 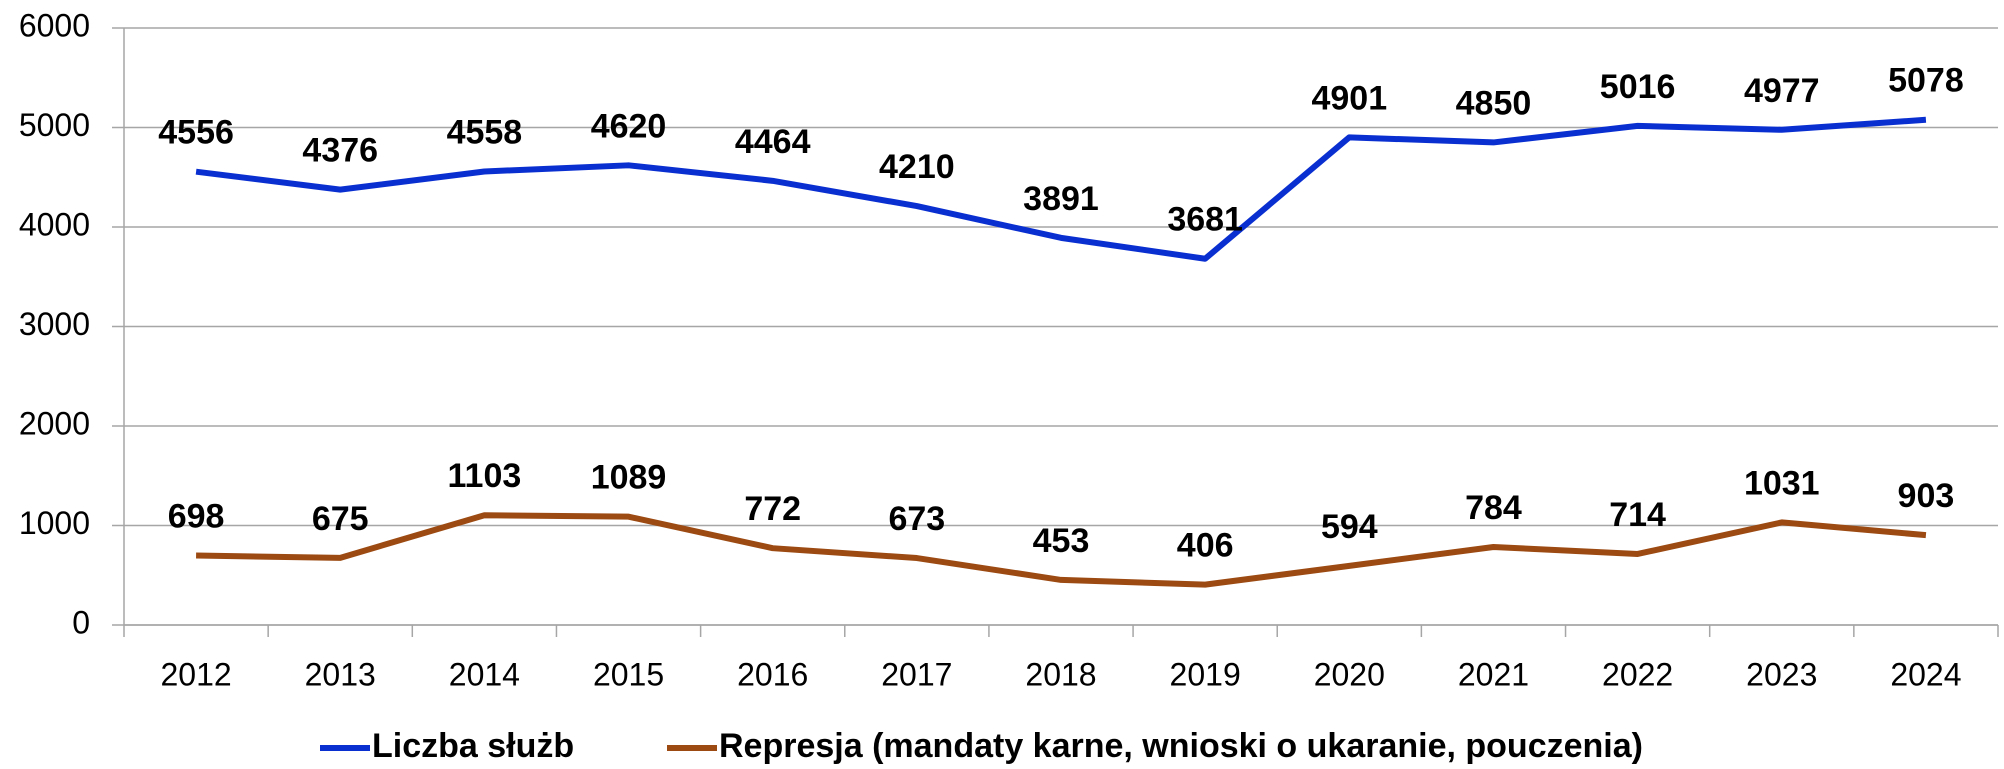 What do you see at coordinates (629, 126) in the screenshot?
I see `data-label: 4620` at bounding box center [629, 126].